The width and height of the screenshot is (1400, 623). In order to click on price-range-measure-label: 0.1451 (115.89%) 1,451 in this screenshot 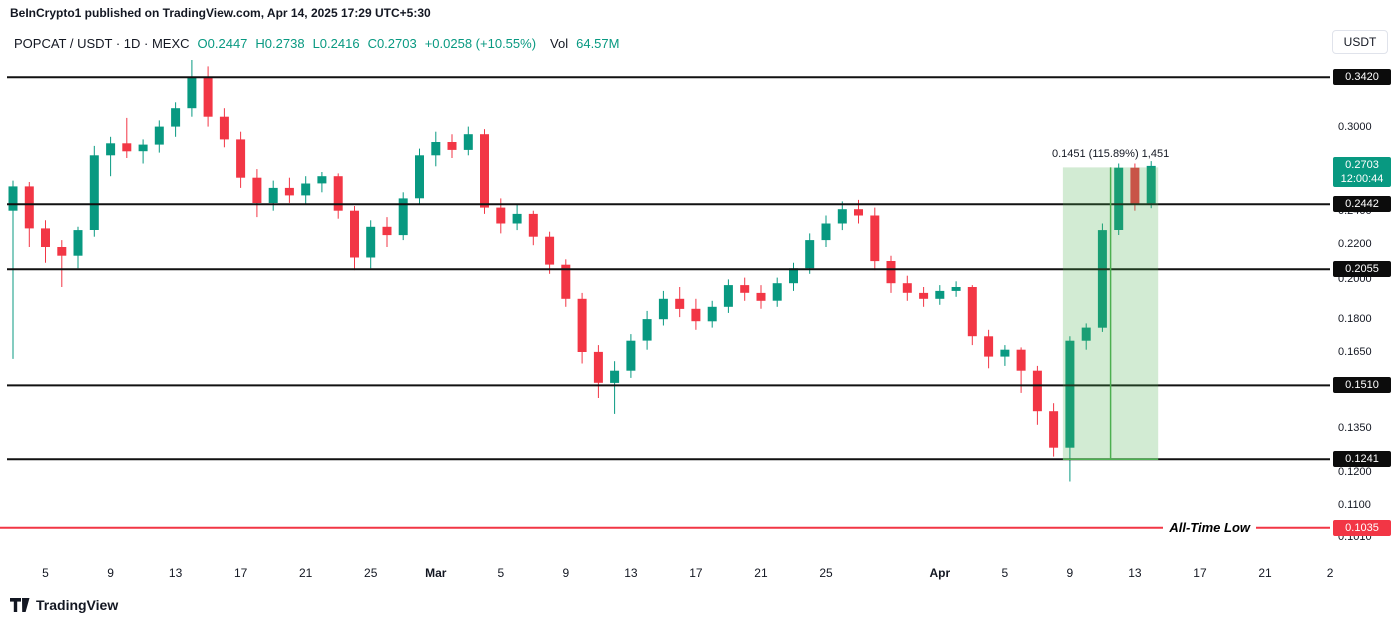, I will do `click(1110, 154)`.